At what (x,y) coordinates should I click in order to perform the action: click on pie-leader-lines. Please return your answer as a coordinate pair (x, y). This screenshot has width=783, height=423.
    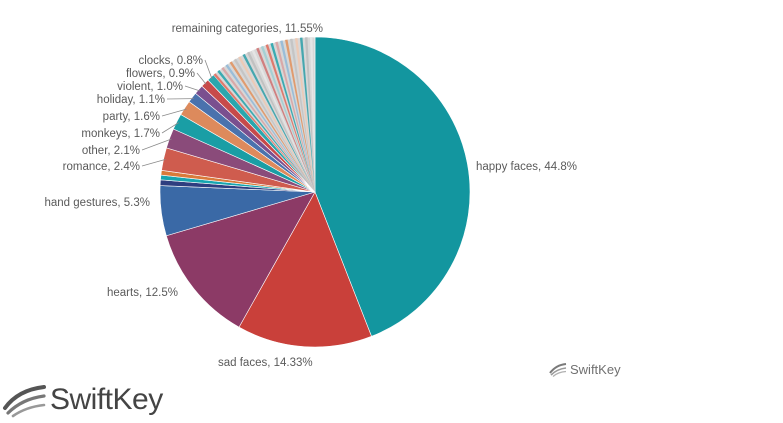
    Looking at the image, I should click on (177, 113).